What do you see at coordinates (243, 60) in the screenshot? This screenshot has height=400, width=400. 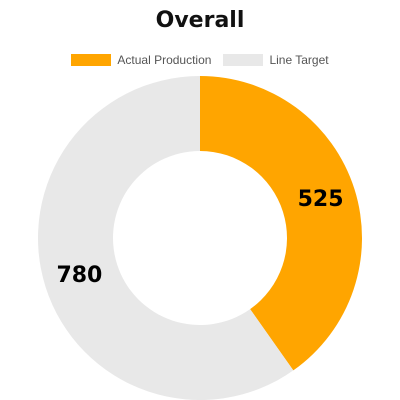 I see `legend-swatch-line-target` at bounding box center [243, 60].